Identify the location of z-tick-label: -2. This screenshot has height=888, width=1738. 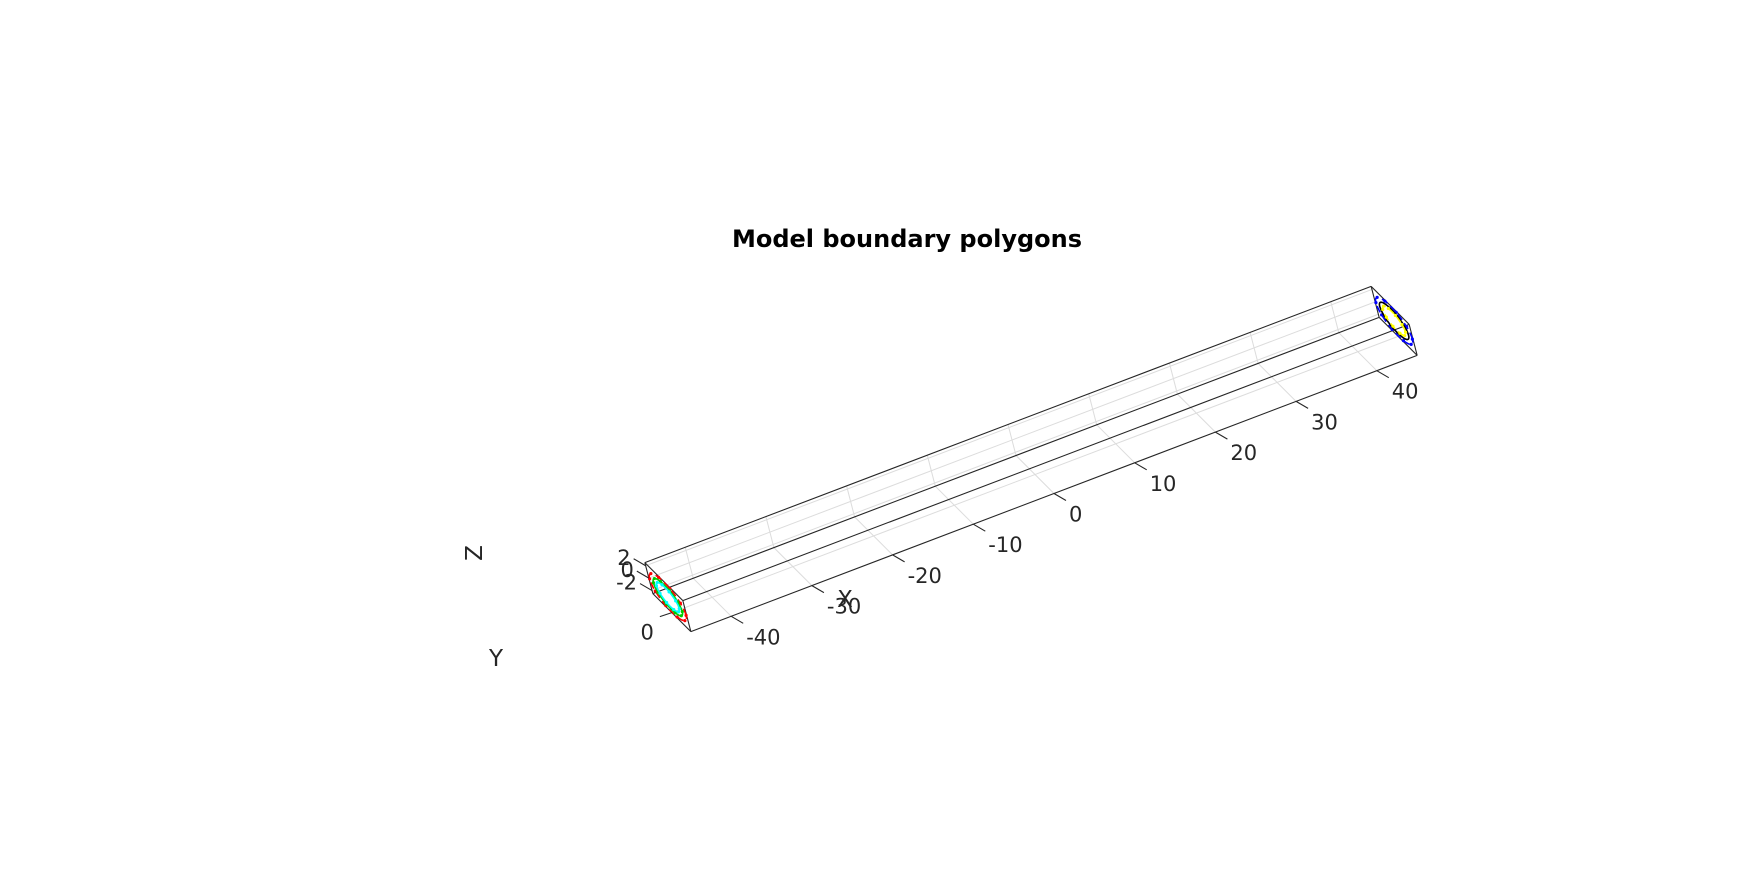
(626, 583).